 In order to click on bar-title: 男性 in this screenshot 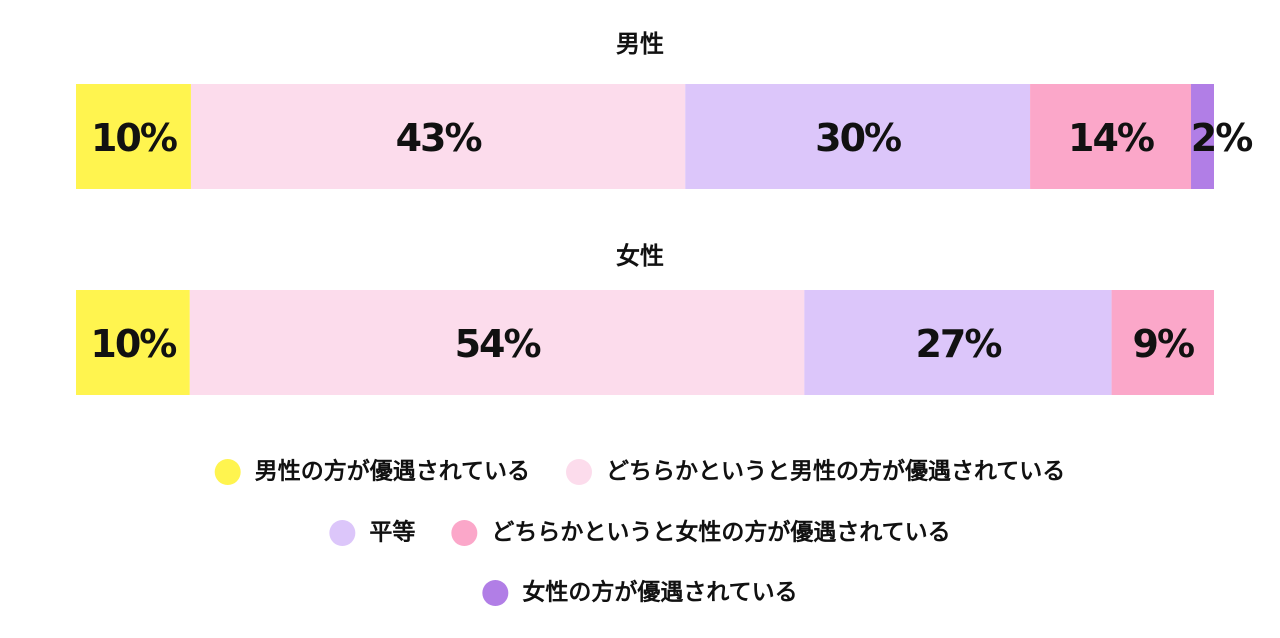, I will do `click(640, 44)`.